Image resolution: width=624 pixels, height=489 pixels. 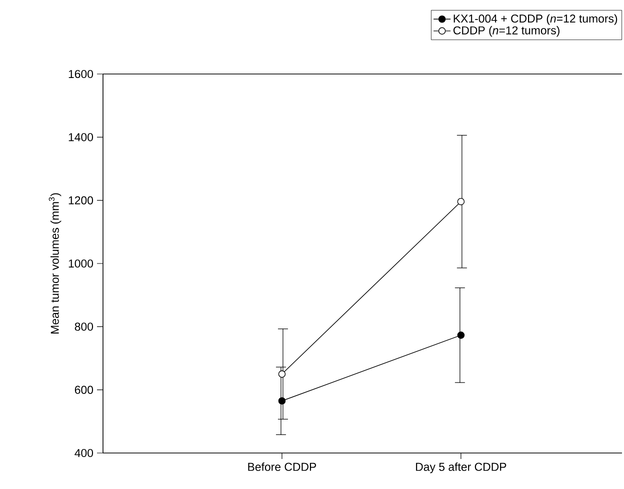 What do you see at coordinates (55, 263) in the screenshot?
I see `y-axis-title: Mean tumor volumes (mm$^{3}$)` at bounding box center [55, 263].